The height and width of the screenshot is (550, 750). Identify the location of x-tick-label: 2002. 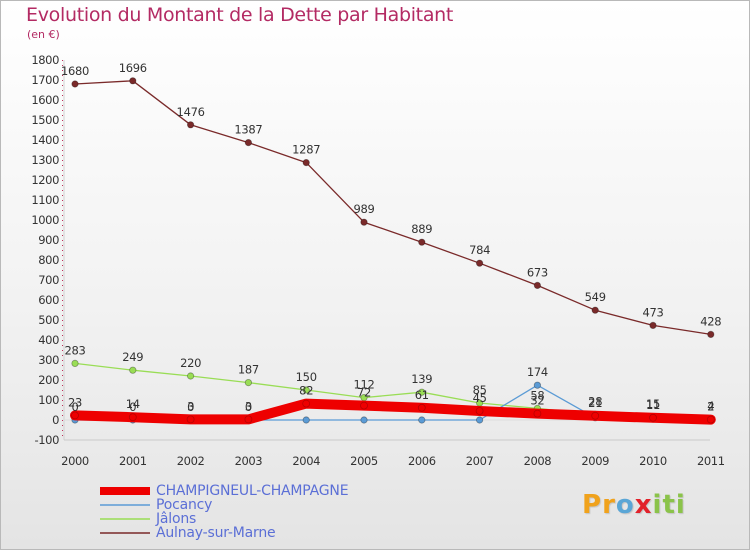
(191, 461).